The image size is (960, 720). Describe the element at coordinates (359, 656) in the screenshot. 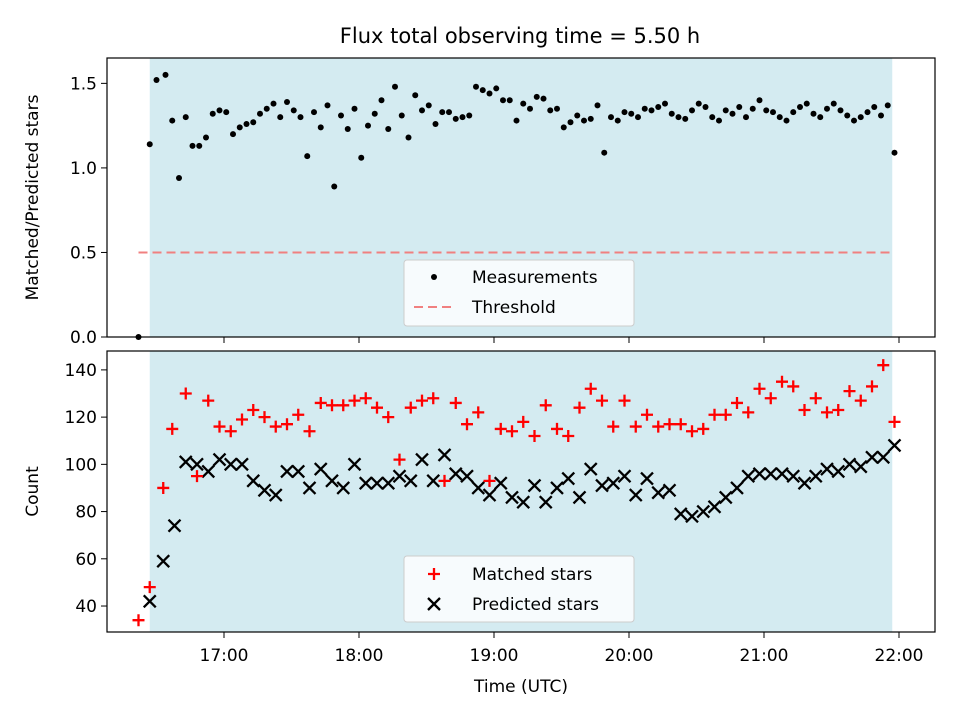

I see `x-tick-label: 18:00` at that location.